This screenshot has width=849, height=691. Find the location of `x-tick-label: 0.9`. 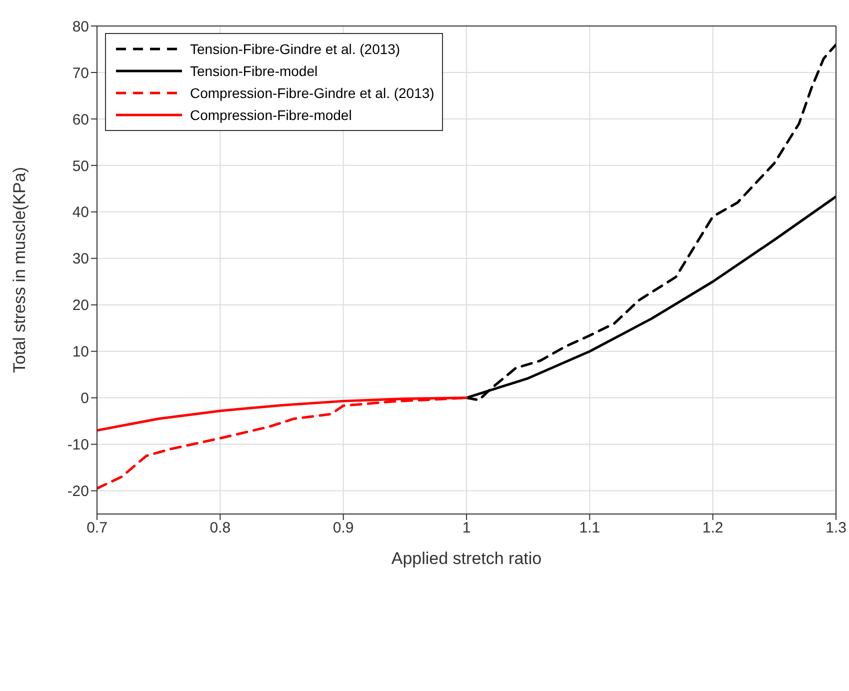

x-tick-label: 0.9 is located at coordinates (343, 528).